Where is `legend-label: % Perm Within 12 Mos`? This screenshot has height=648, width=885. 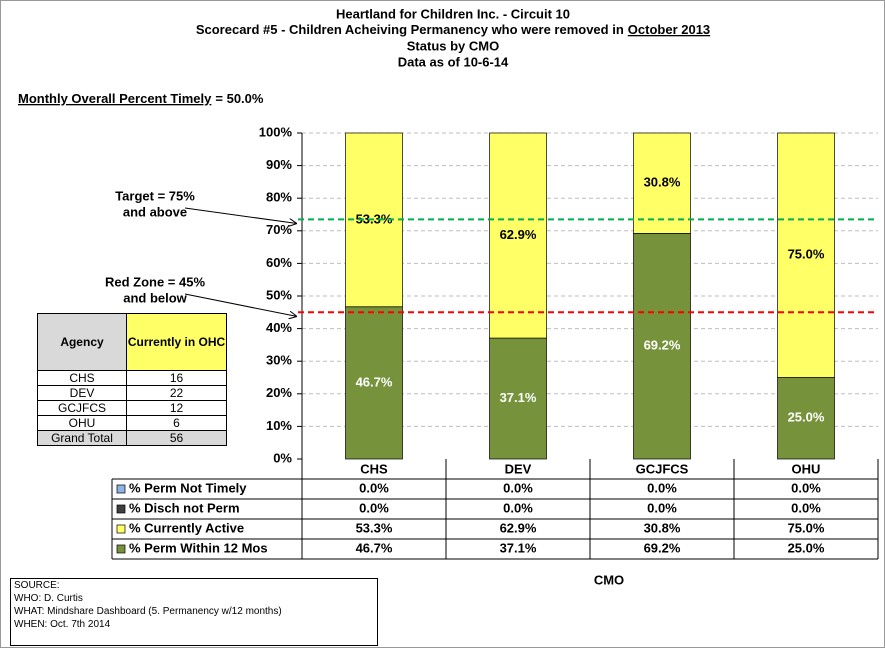 legend-label: % Perm Within 12 Mos is located at coordinates (198, 547).